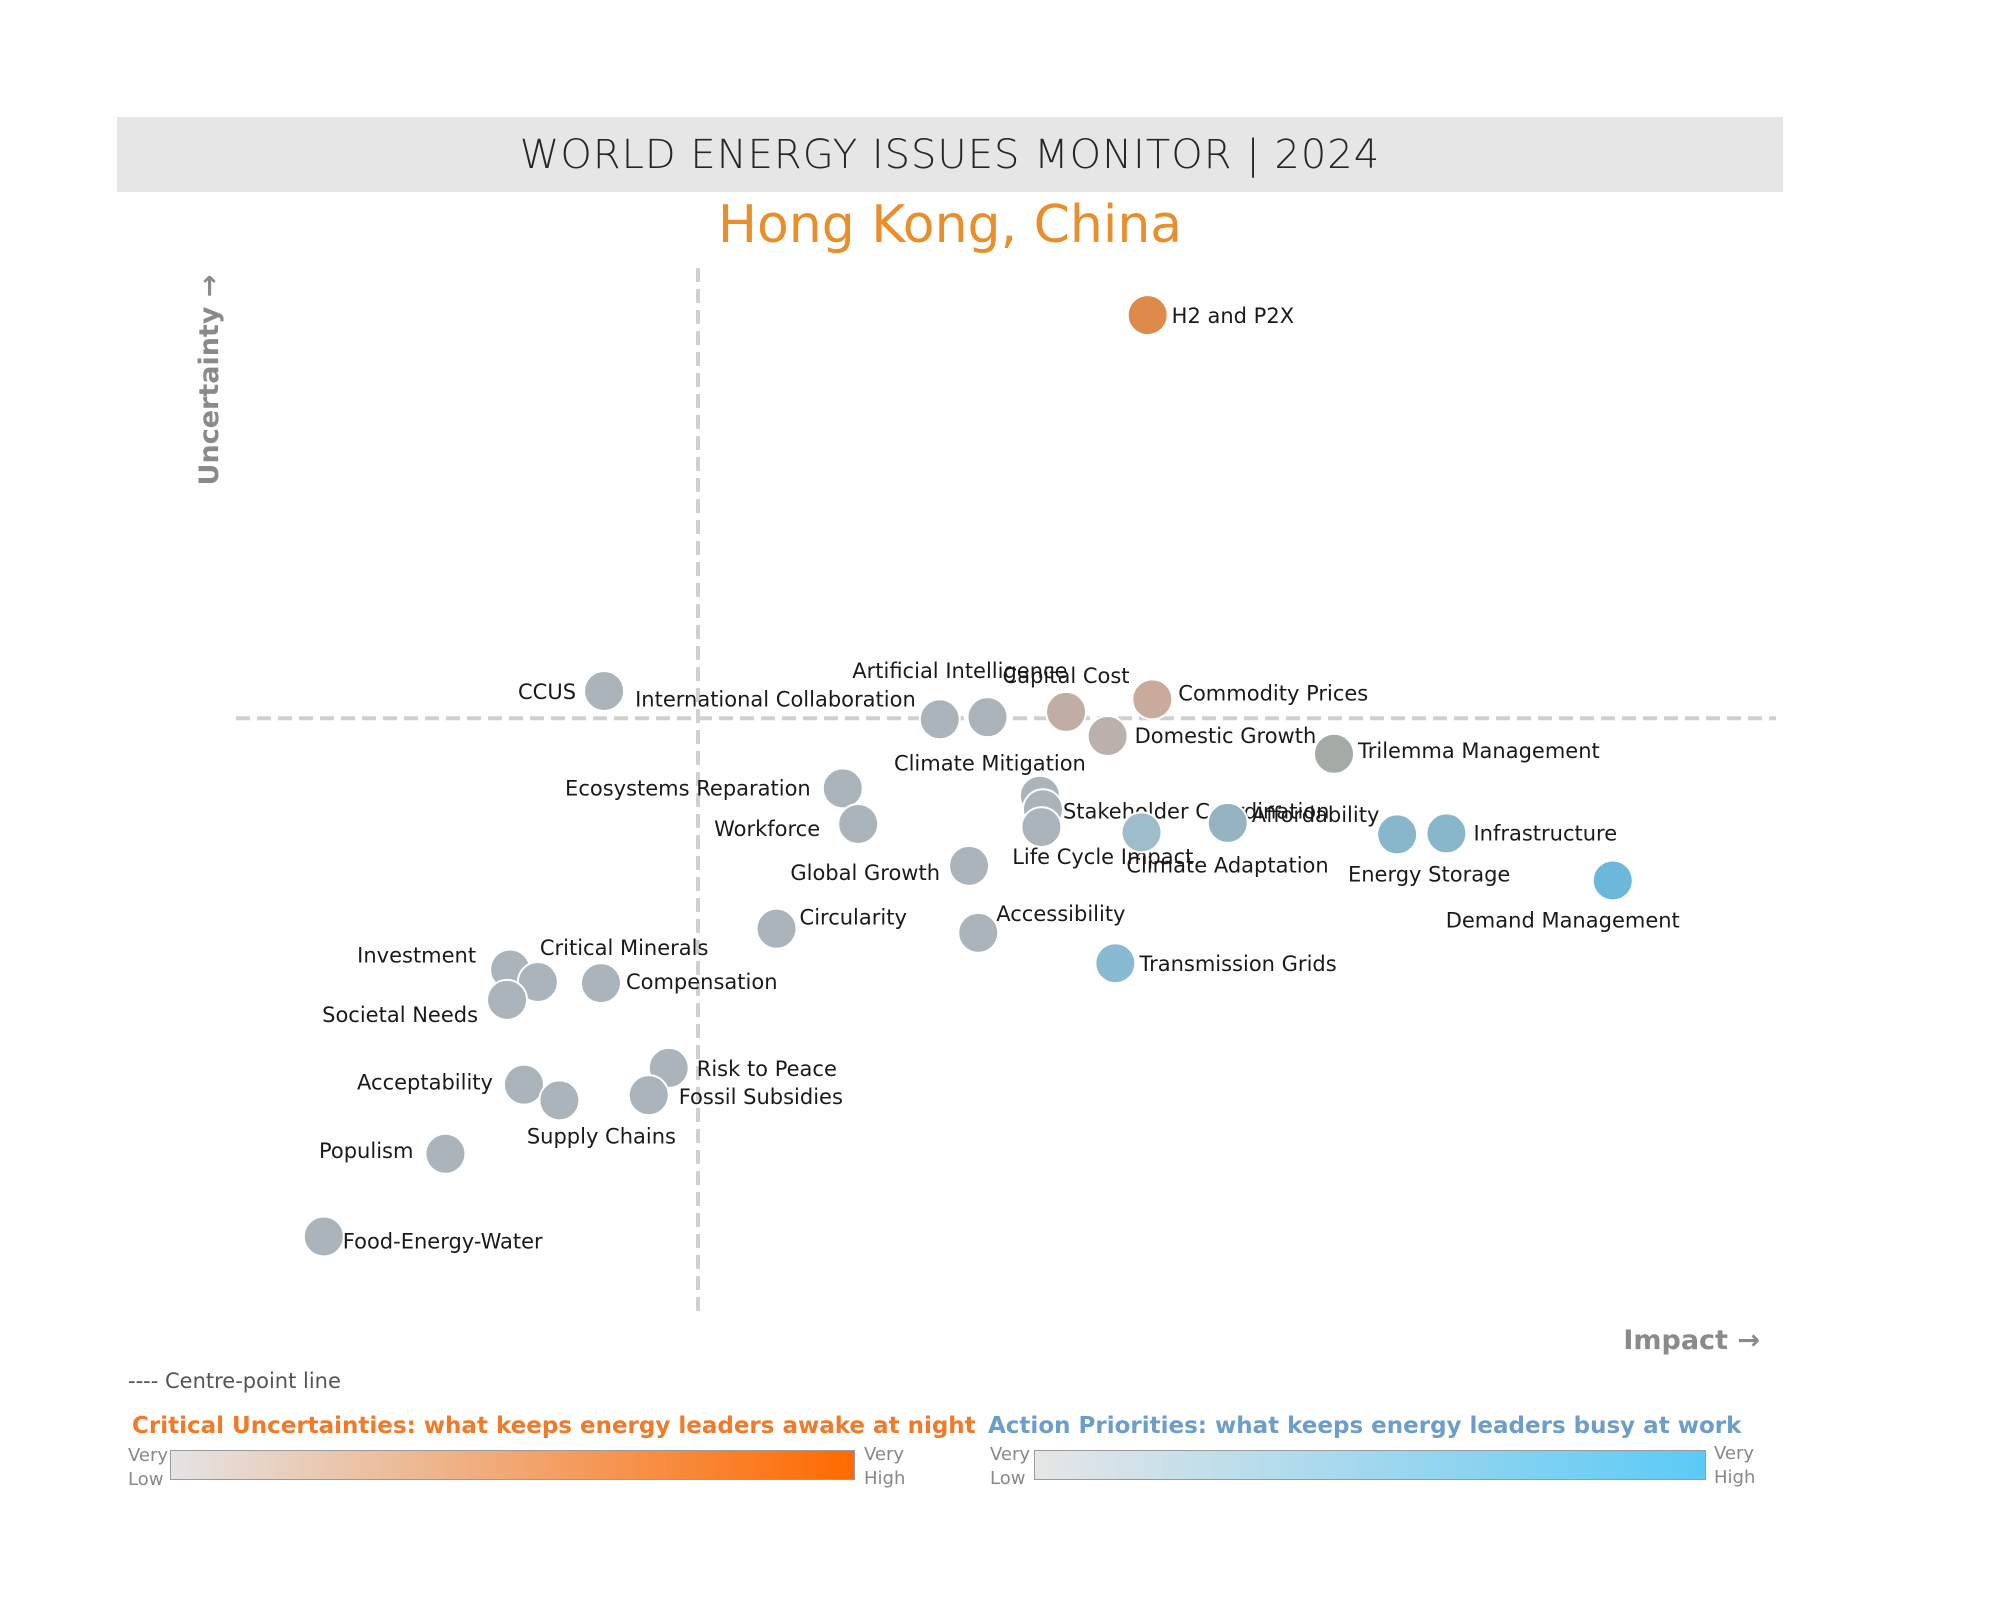 This screenshot has width=2000, height=1600. Describe the element at coordinates (1429, 874) in the screenshot. I see `point-label-energy-storage: Energy Storage` at that location.